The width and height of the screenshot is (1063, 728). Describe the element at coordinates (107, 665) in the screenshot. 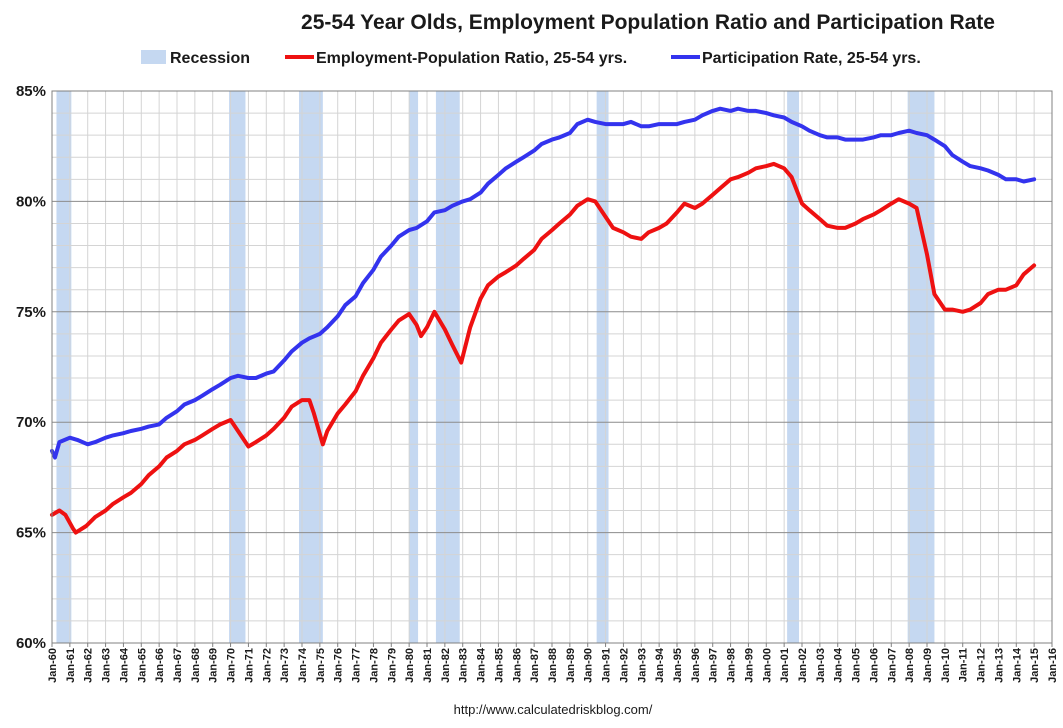

I see `x-tick-label: Jan-63` at that location.